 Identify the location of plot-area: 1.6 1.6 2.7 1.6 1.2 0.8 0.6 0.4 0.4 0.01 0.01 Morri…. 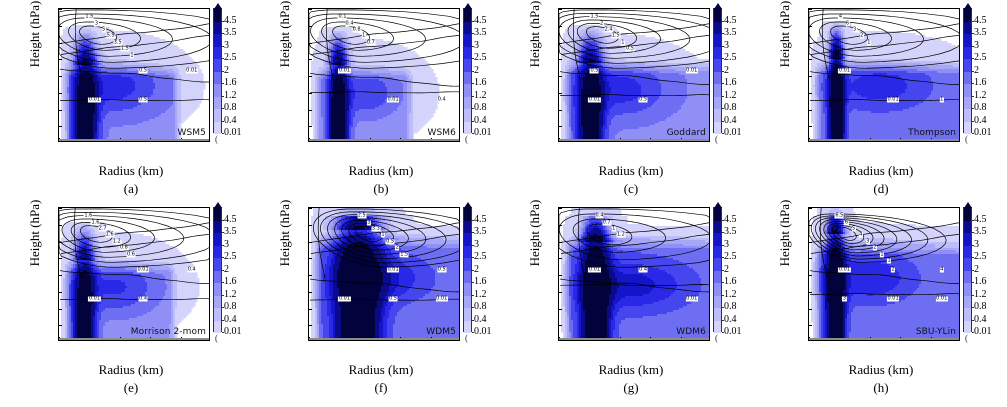
(134, 274).